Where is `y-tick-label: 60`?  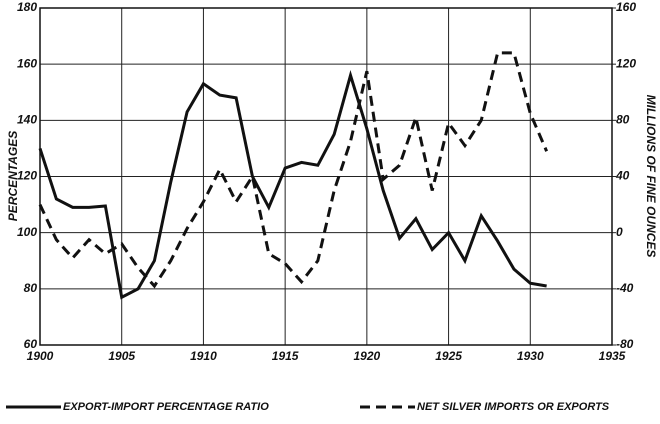 y-tick-label: 60 is located at coordinates (31, 344).